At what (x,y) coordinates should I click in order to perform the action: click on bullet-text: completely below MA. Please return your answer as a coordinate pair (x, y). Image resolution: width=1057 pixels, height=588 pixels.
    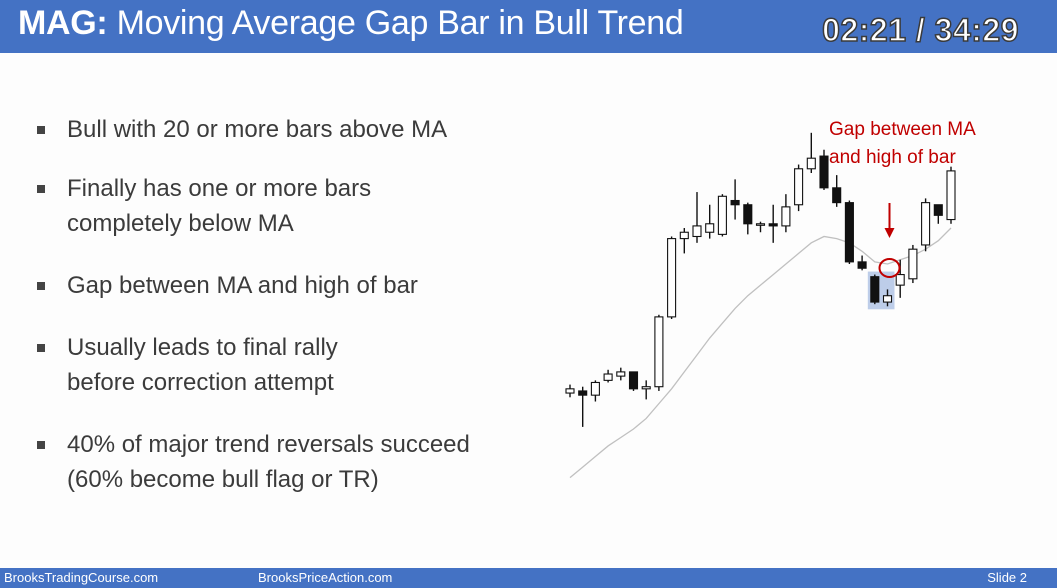
    Looking at the image, I should click on (180, 223).